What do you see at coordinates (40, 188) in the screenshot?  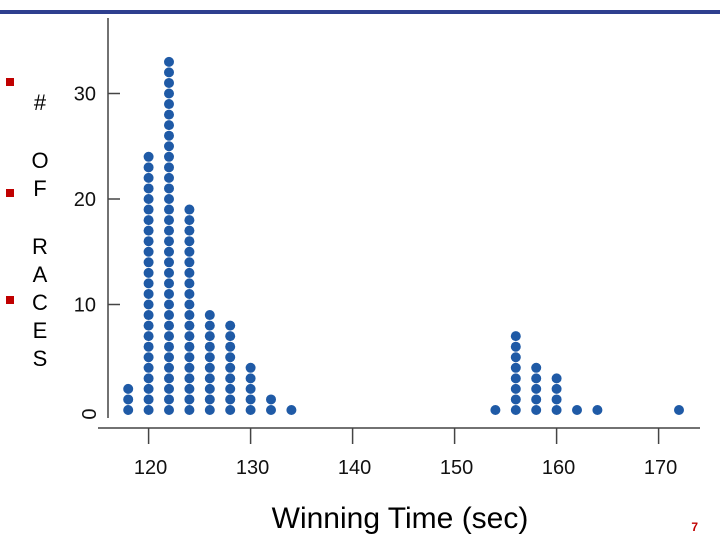 I see `y-axis-label-char: F` at bounding box center [40, 188].